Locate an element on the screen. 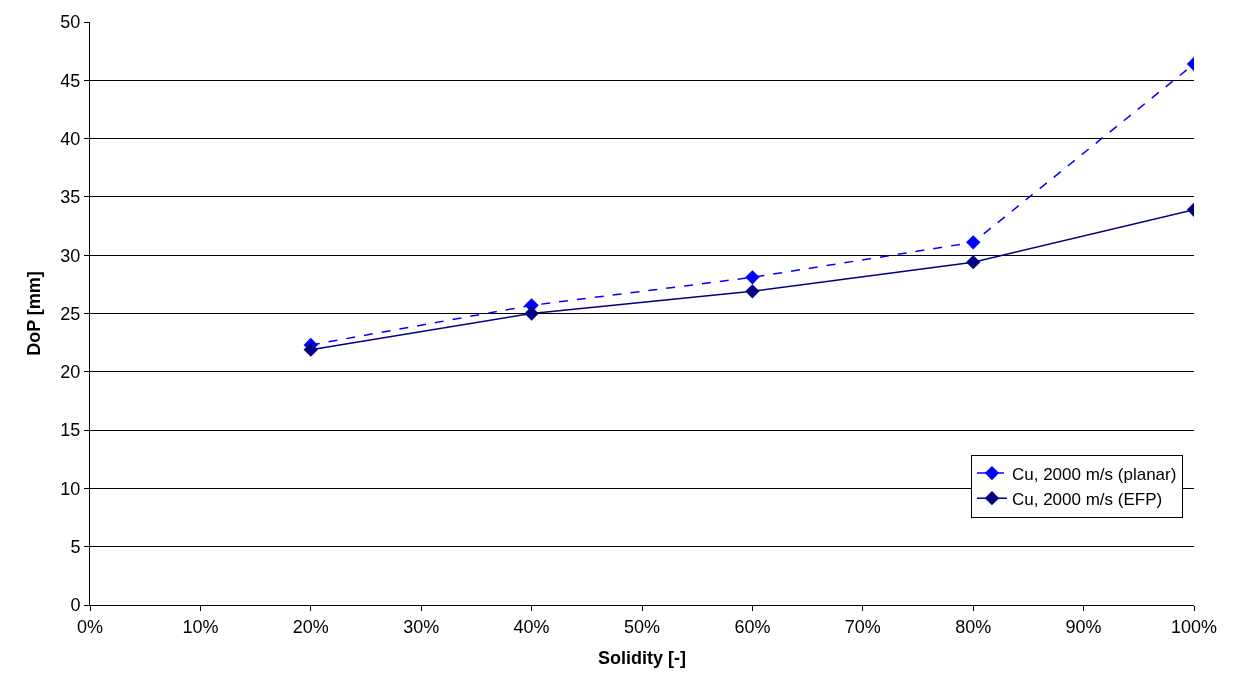 The height and width of the screenshot is (695, 1234). x-tick-label: 70% is located at coordinates (862, 626).